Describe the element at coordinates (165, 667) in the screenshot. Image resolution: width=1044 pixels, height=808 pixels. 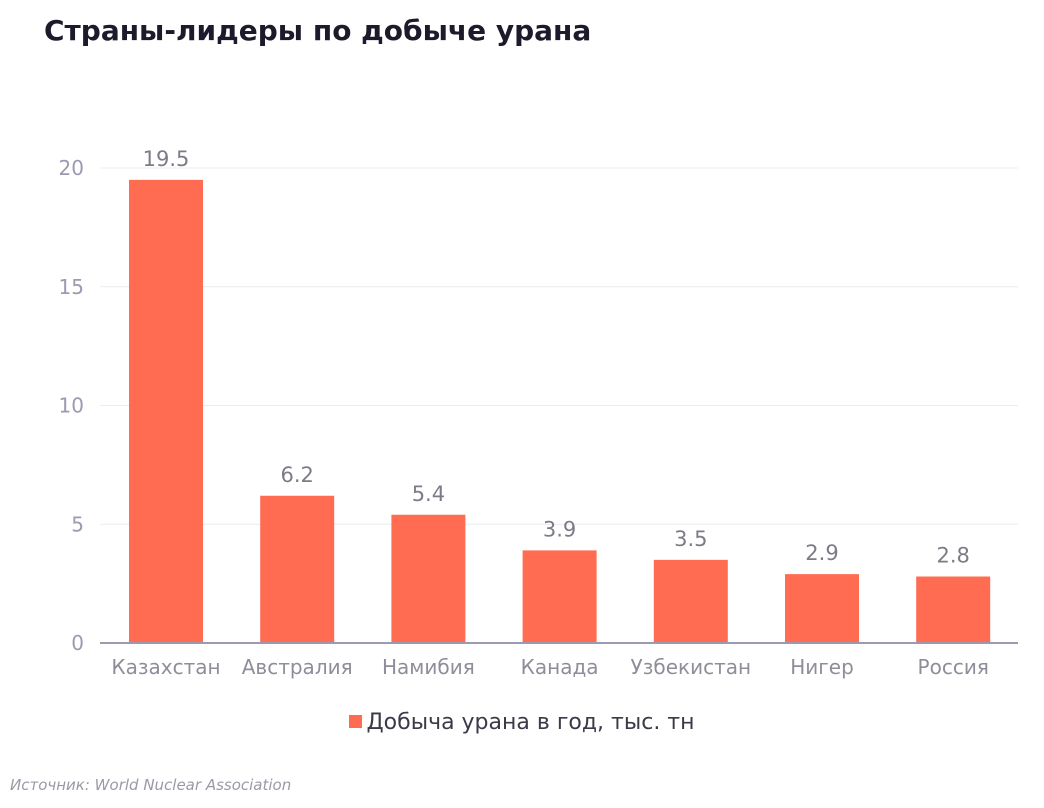
I see `x-tick-label: Казахстан` at that location.